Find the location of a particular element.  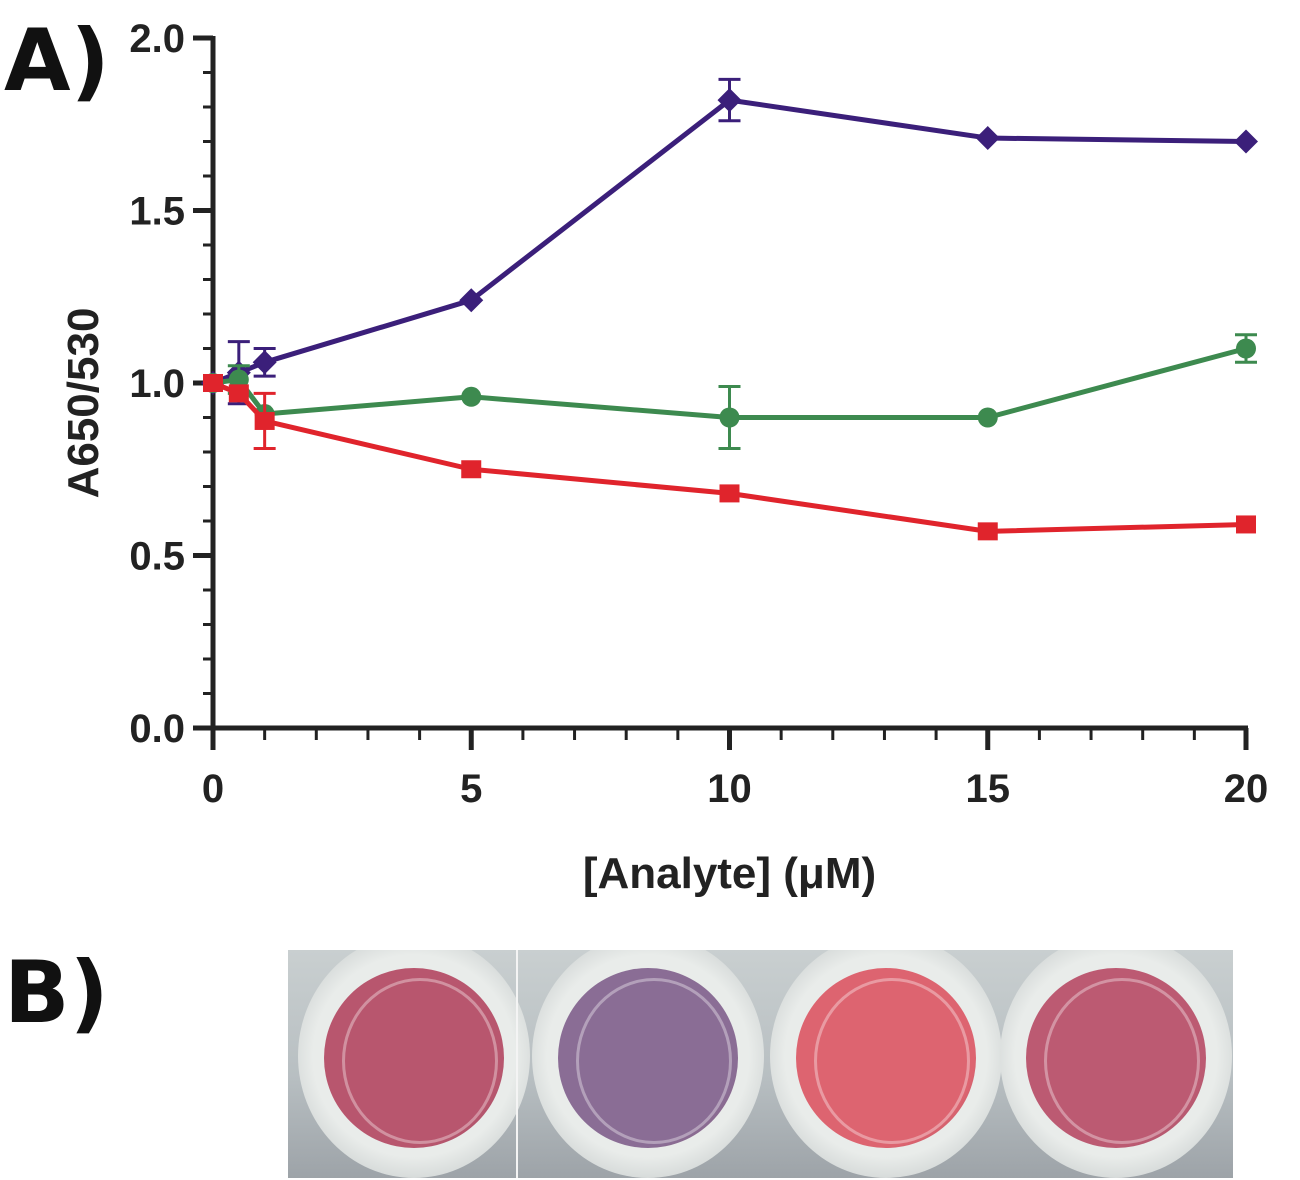

x-tick-label: 0 is located at coordinates (213, 789).